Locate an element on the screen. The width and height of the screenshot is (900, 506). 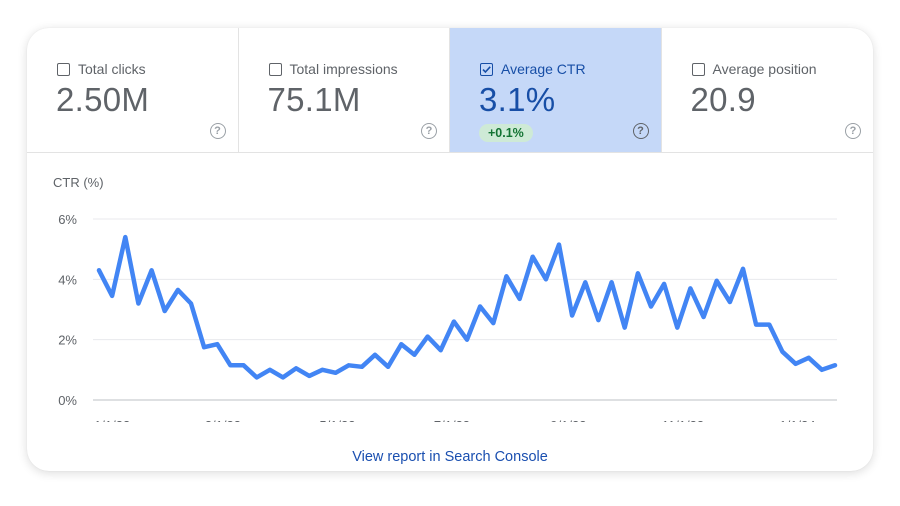
y-axis-title: CTR (%) is located at coordinates (78, 182).